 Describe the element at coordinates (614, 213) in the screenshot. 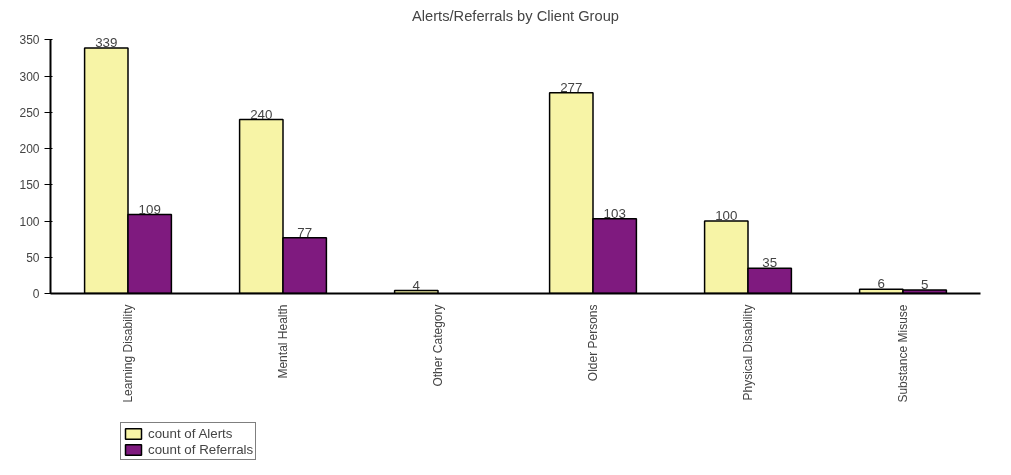

I see `data-label: 103` at that location.